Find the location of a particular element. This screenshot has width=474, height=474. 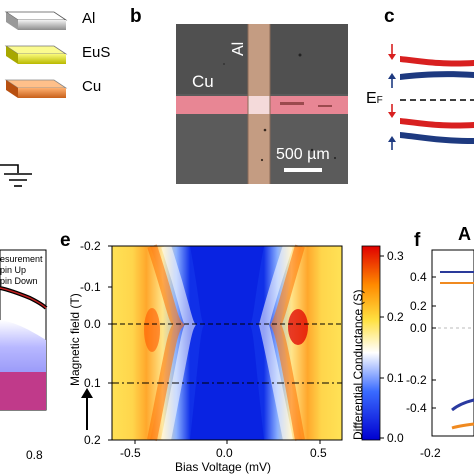

al-label: Al is located at coordinates (238, 48).